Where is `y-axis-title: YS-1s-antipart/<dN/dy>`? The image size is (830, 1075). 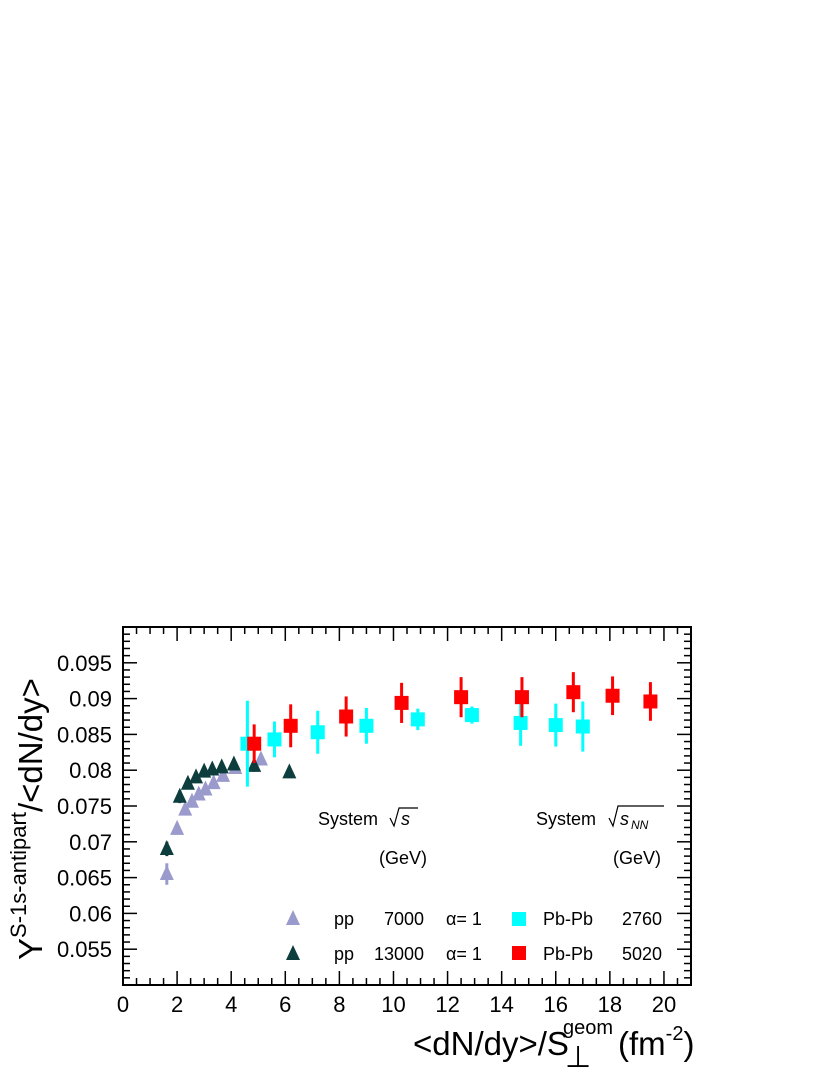
y-axis-title: YS-1s-antipart/<dN/dy> is located at coordinates (27, 819).